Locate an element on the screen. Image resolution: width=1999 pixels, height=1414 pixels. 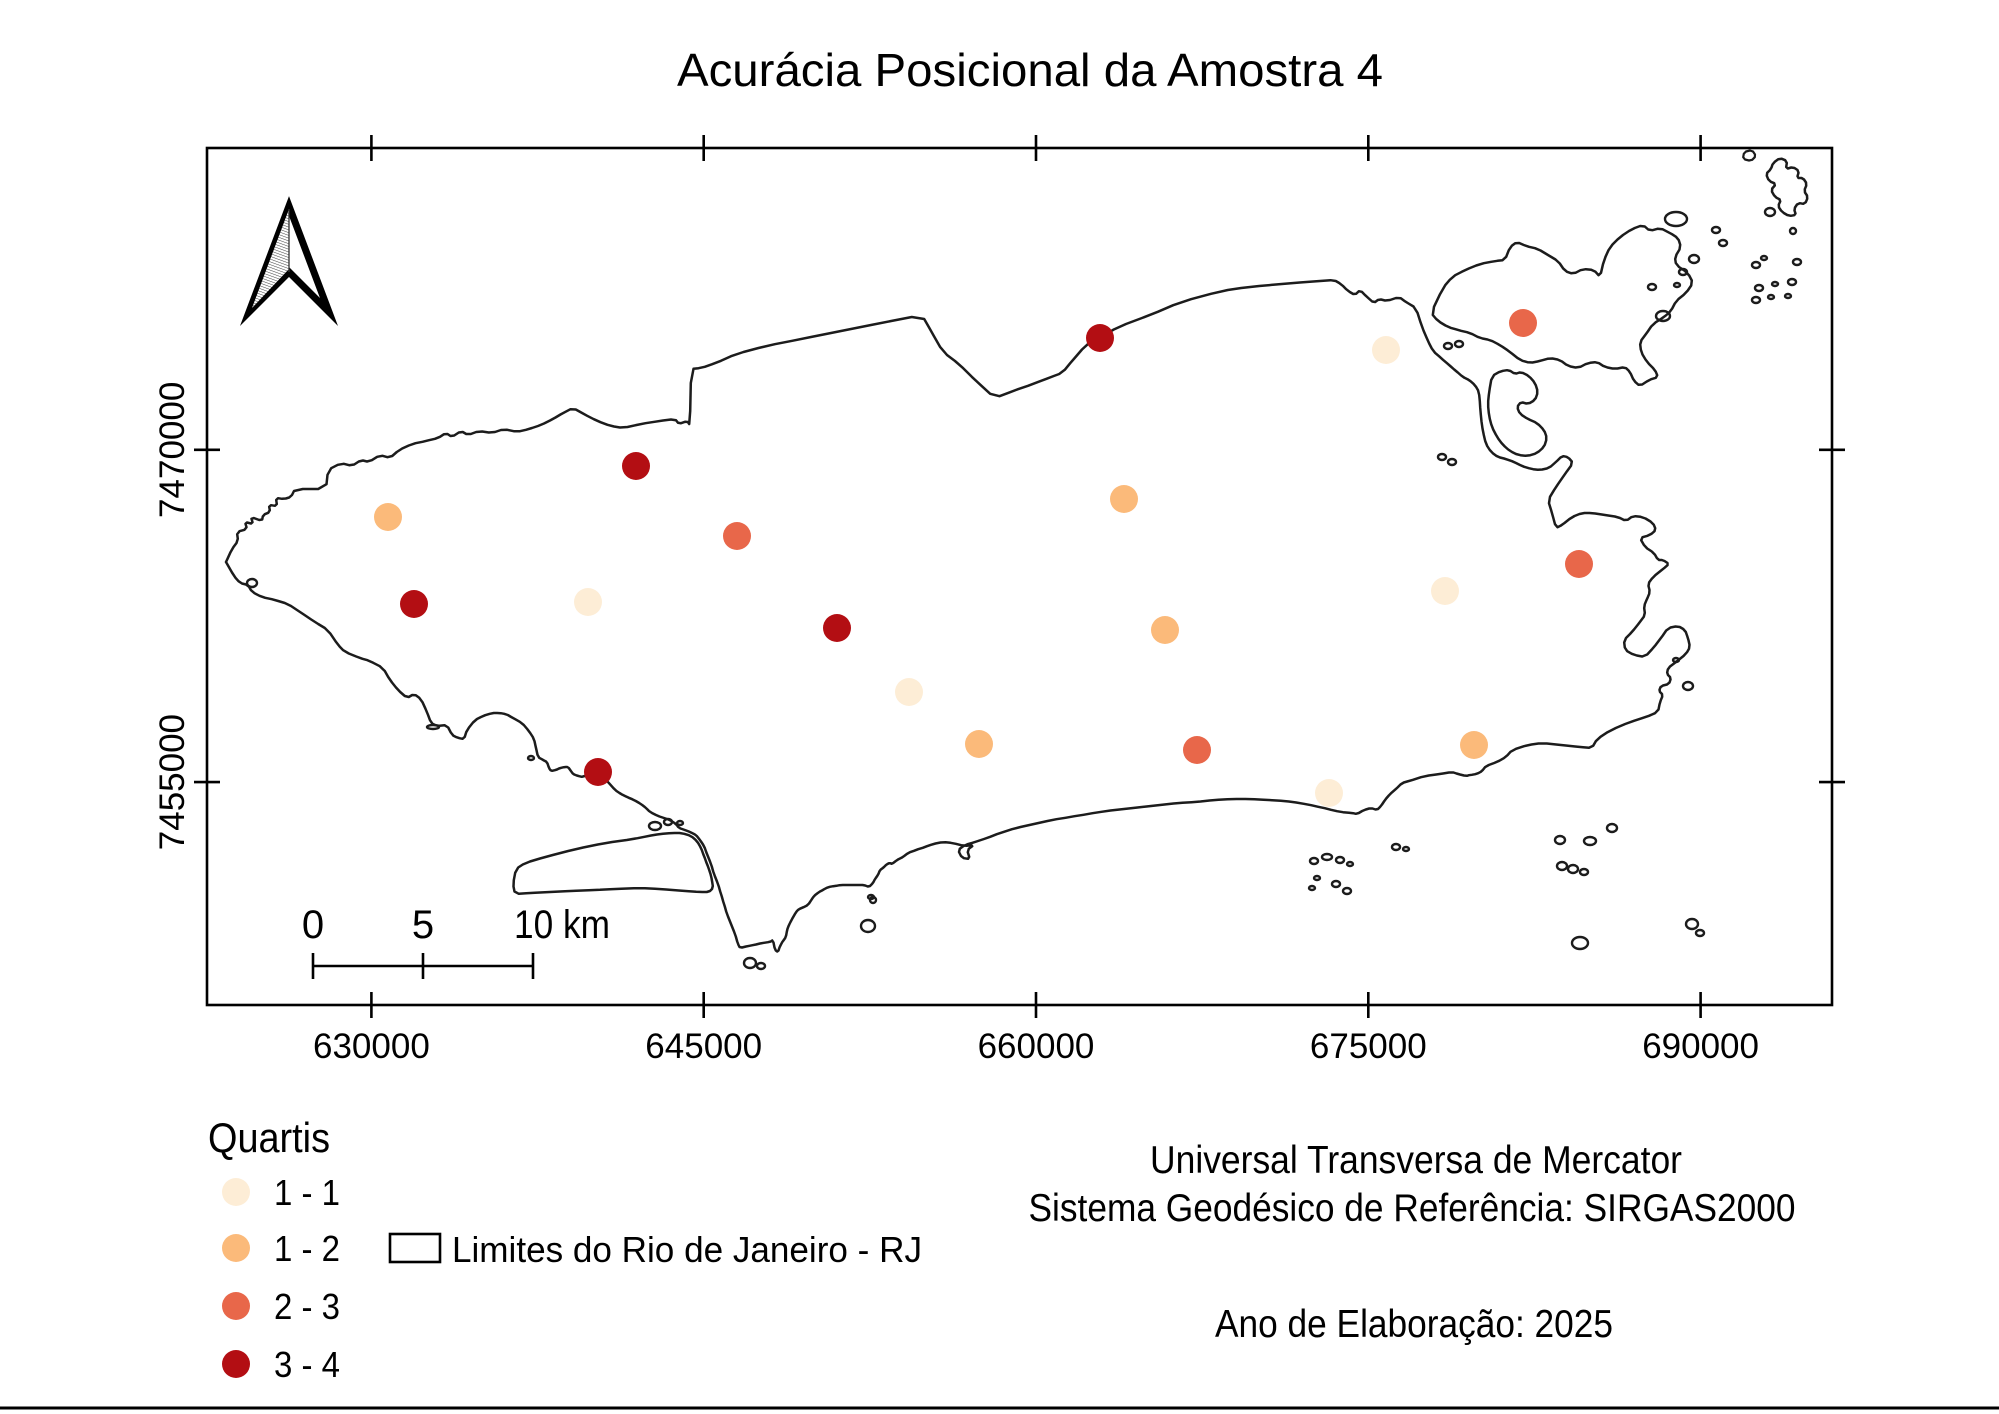
svg-text: 675000 is located at coordinates (1368, 1046).